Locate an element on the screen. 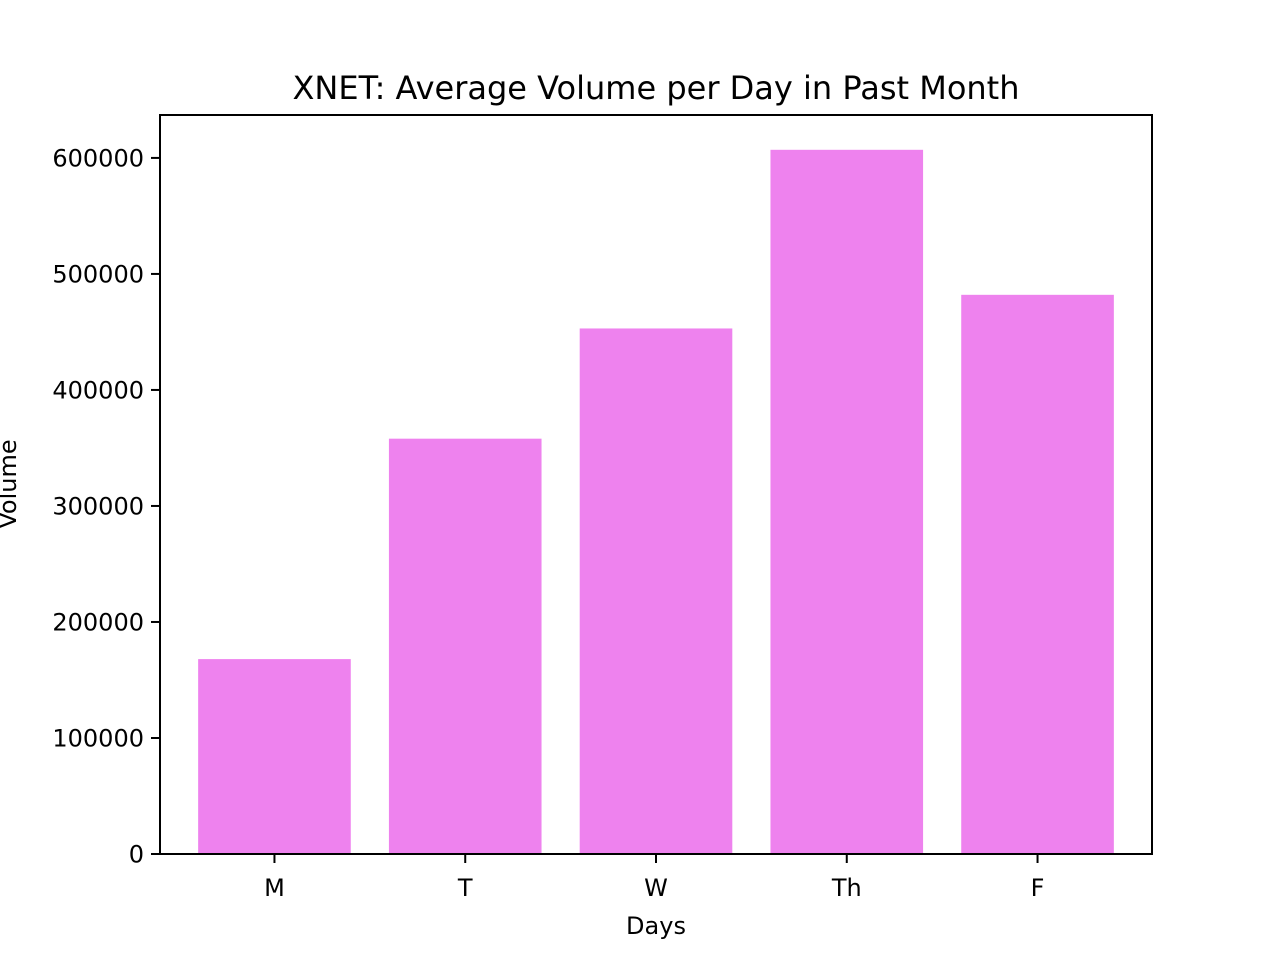 This screenshot has height=960, width=1280. y-tick-label: 200000 is located at coordinates (98, 622).